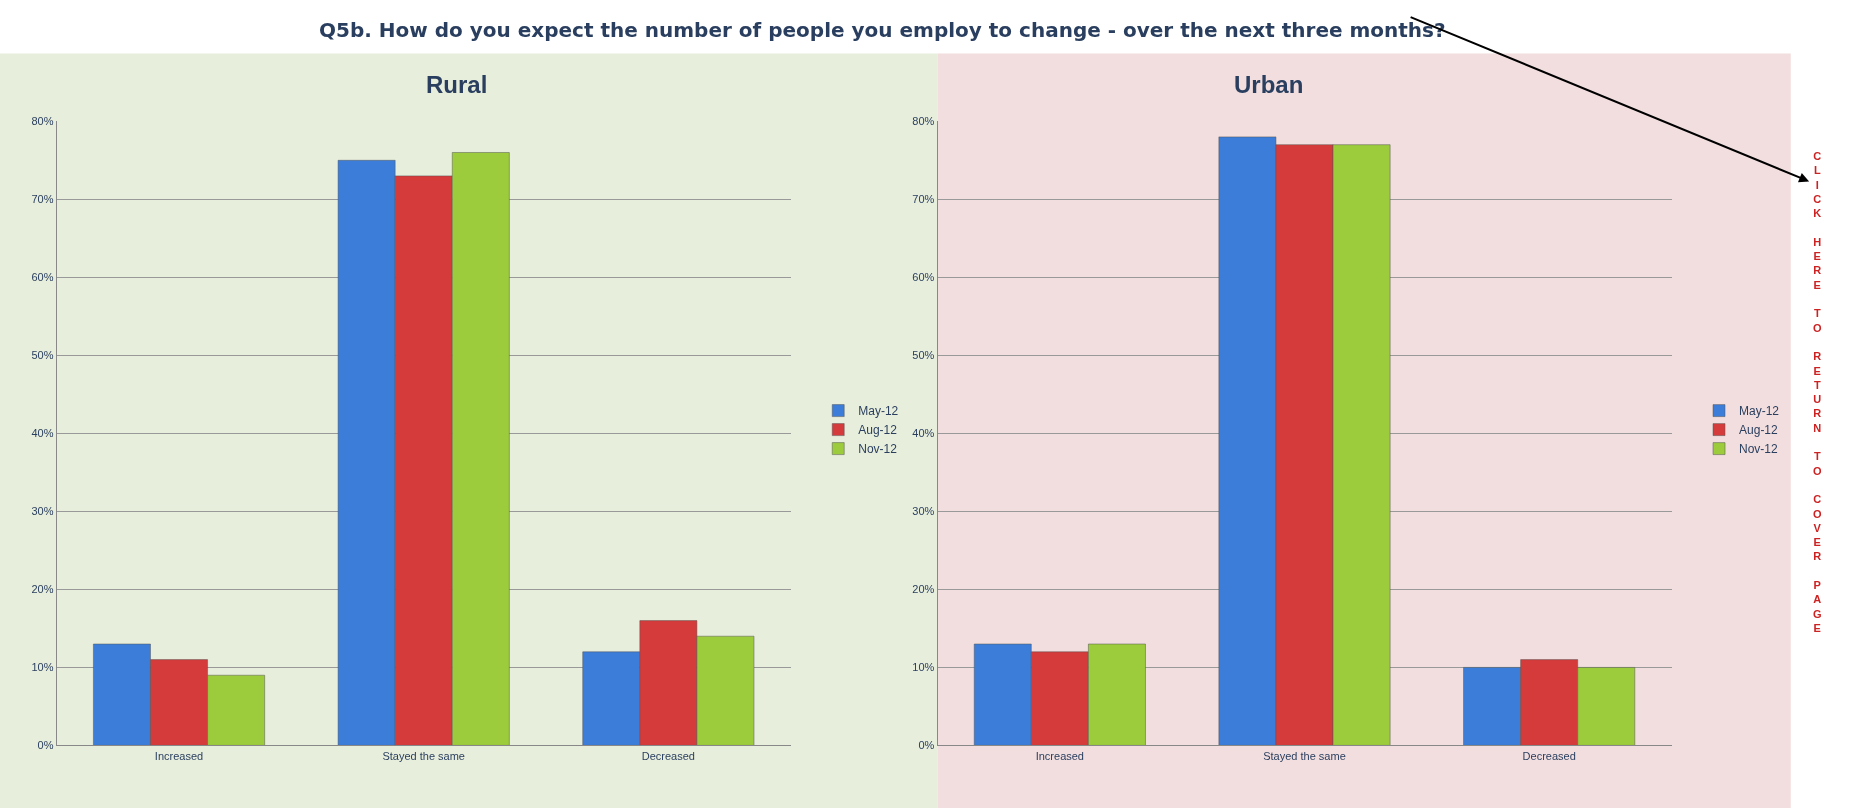 Image resolution: width=1865 pixels, height=808 pixels. I want to click on text: CLICK HERE TO RETURN TO COVER PAGE, so click(1817, 392).